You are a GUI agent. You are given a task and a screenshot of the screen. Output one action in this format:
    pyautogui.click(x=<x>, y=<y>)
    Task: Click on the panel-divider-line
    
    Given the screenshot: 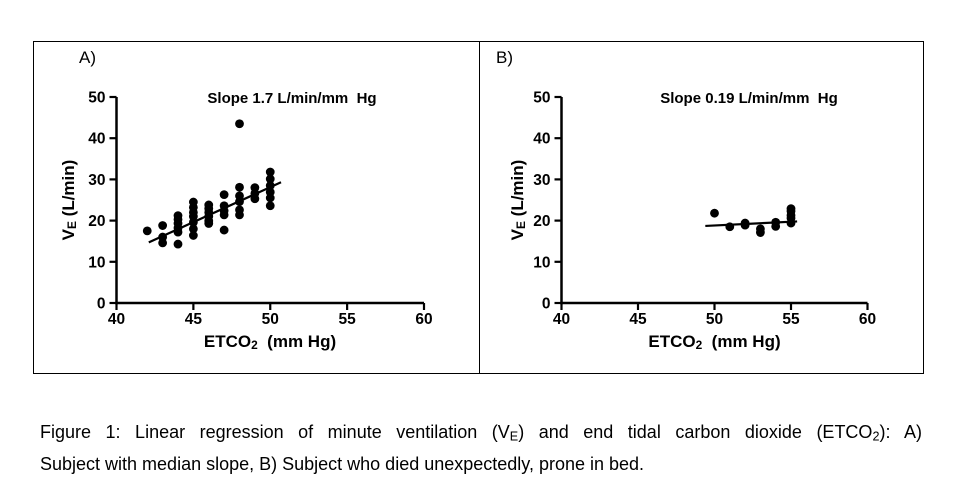 What is the action you would take?
    pyautogui.click(x=479, y=207)
    